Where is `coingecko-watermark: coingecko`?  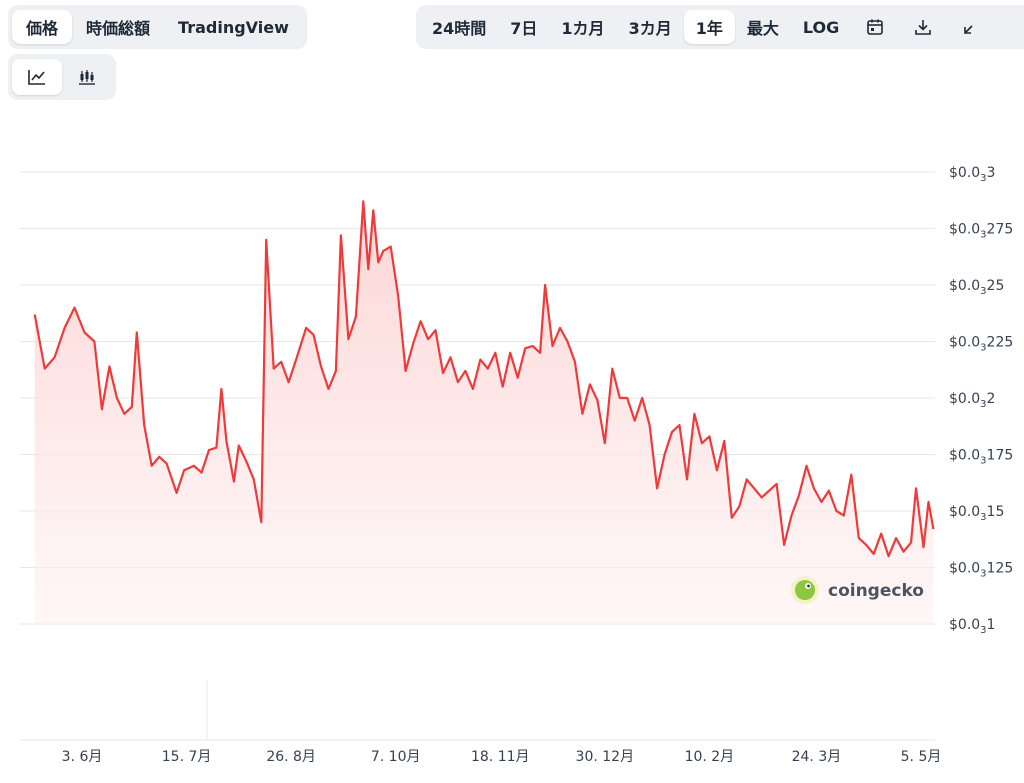 coingecko-watermark: coingecko is located at coordinates (857, 590).